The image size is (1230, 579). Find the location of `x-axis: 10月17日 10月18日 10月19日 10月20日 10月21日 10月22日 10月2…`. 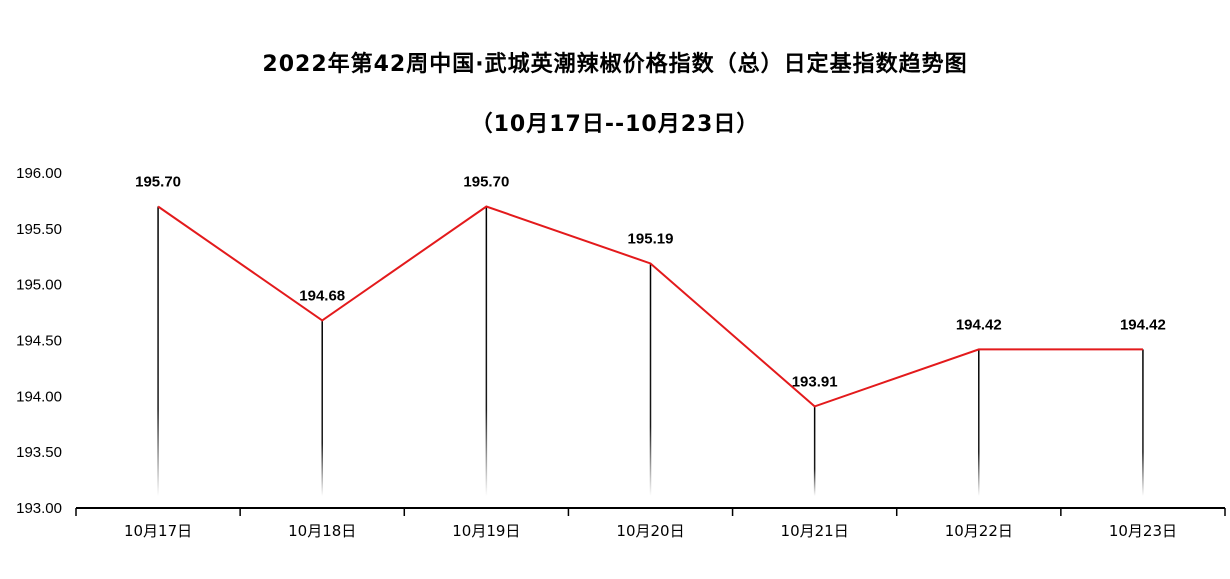

x-axis: 10月17日 10月18日 10月19日 10月20日 10月21日 10月22日 10月2… is located at coordinates (650, 523).